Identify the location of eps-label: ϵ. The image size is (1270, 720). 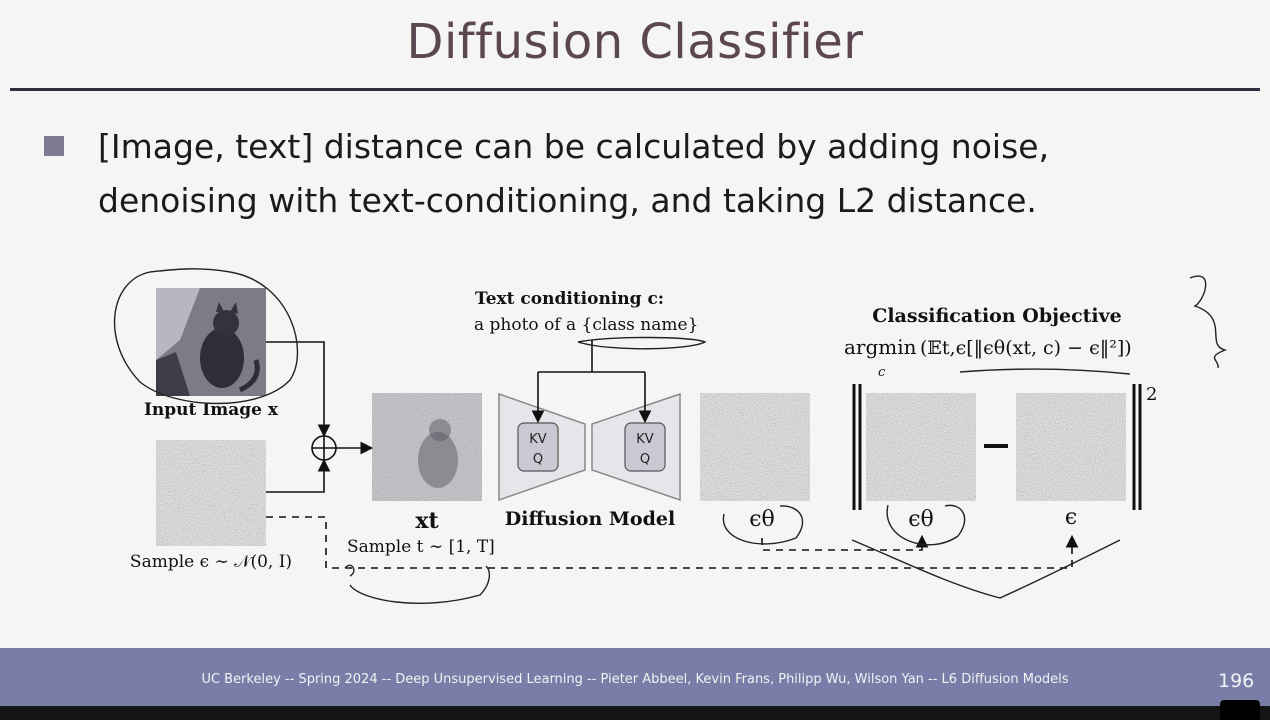
(1071, 517).